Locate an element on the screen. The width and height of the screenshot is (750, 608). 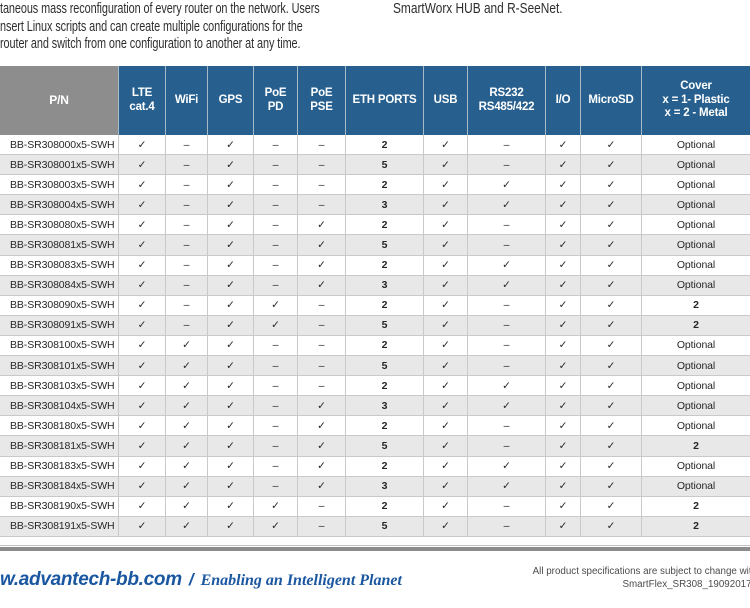
table-row: BB-SR308080x5-SWH ✓ – ✓ – ✓ 2 ✓ – ✓ ✓ Optional is located at coordinates (375, 225).